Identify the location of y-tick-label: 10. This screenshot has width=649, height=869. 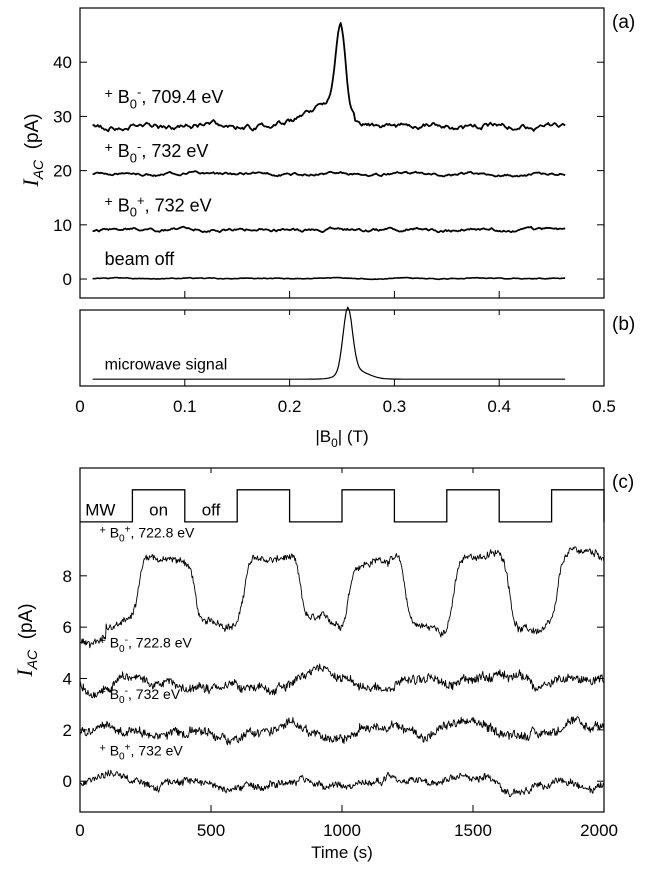
(62, 225).